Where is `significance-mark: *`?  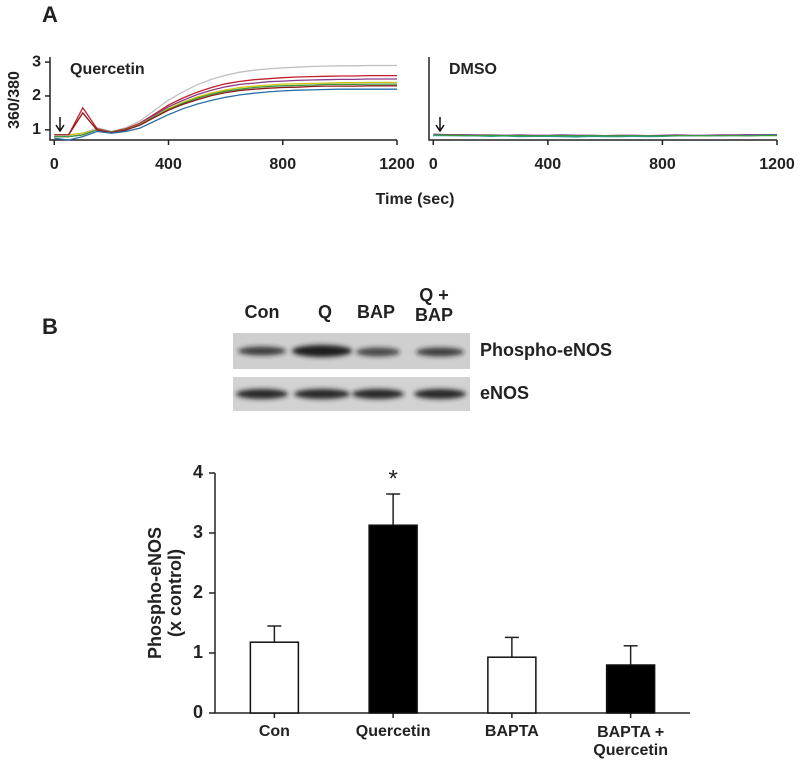
significance-mark: * is located at coordinates (392, 478).